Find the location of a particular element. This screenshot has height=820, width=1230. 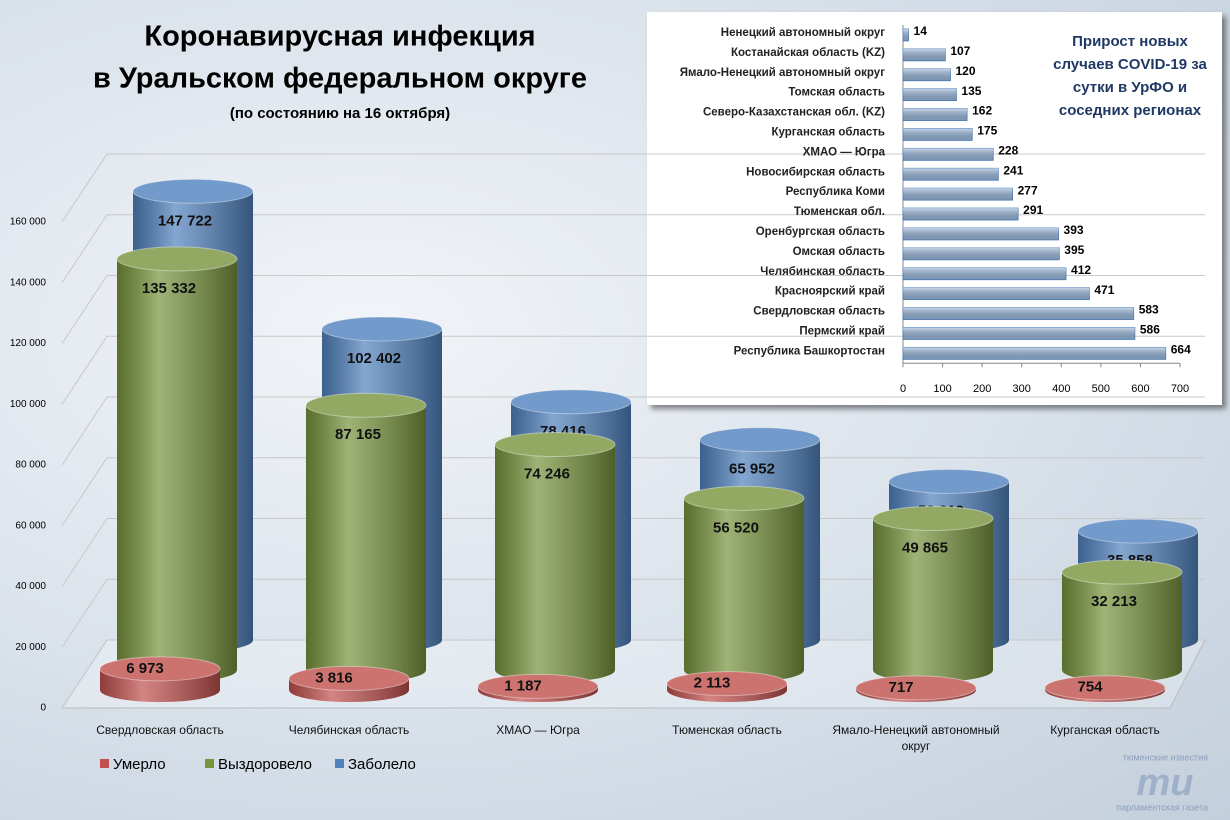

x-tick-label: 300 is located at coordinates (1022, 389).